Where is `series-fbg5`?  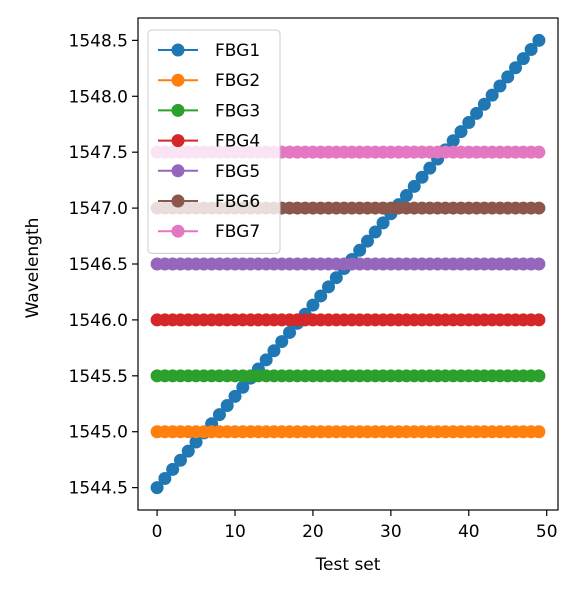
series-fbg5 is located at coordinates (348, 264).